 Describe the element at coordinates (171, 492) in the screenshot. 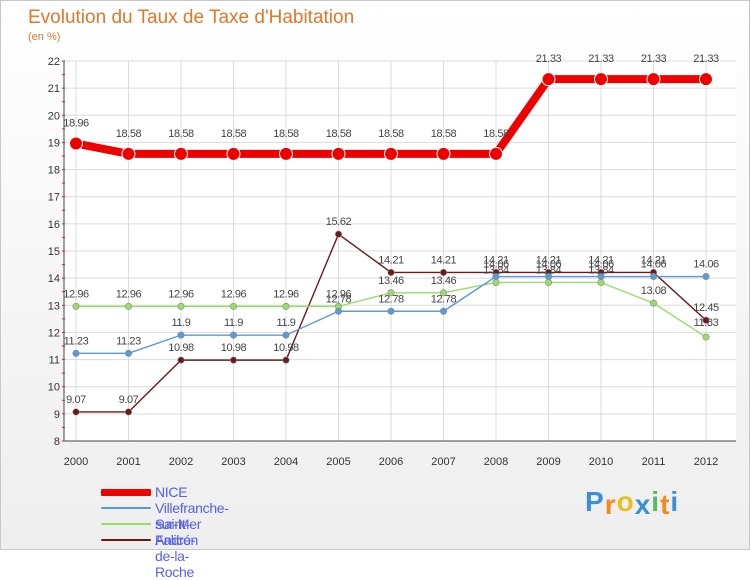

I see `legend-label: NICE` at that location.